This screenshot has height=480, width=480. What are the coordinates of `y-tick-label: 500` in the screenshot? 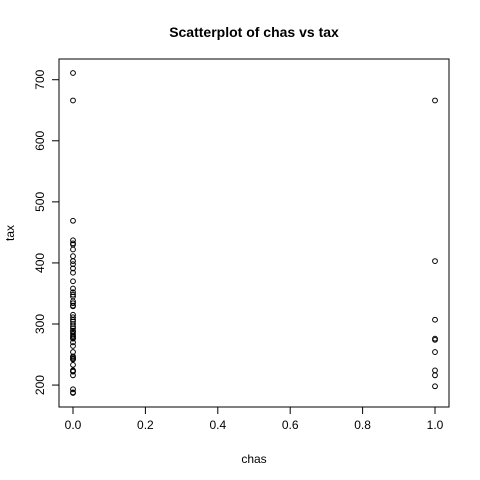 It's located at (40, 202).